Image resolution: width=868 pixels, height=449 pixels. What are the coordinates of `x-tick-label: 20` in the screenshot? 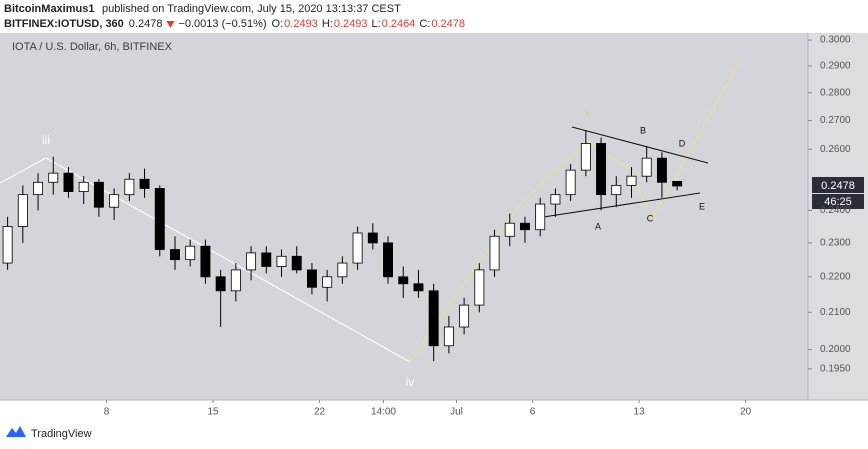 It's located at (746, 412).